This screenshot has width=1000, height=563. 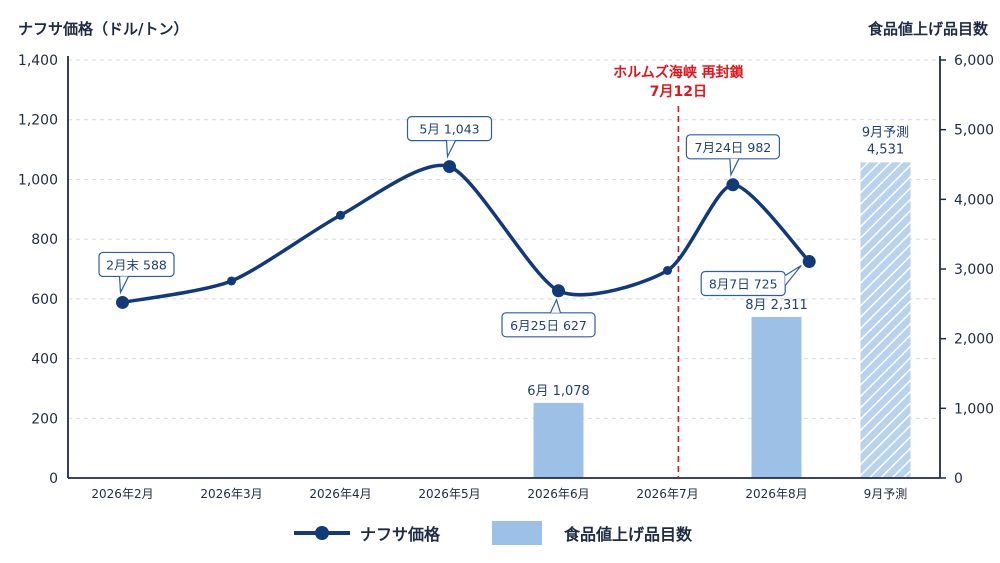 What do you see at coordinates (667, 494) in the screenshot?
I see `x-tick-label: 2026年7月` at bounding box center [667, 494].